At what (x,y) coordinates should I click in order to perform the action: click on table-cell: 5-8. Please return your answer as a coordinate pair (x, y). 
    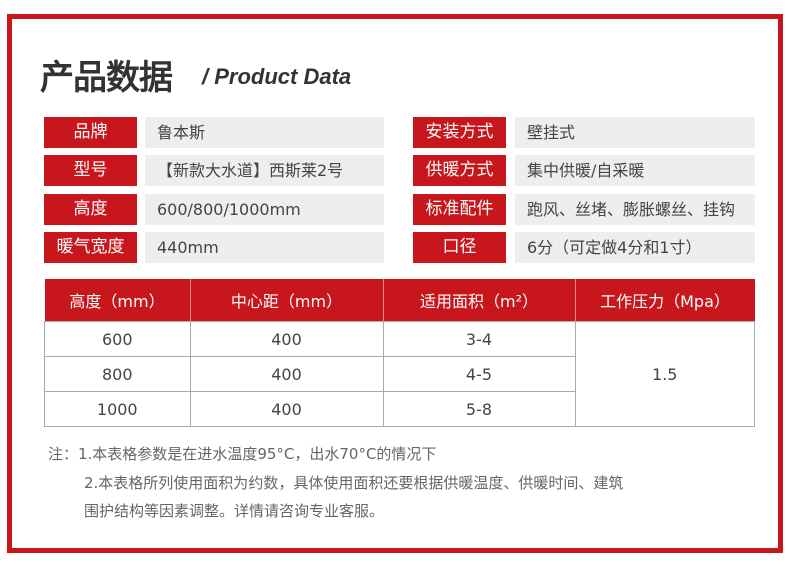
    Looking at the image, I should click on (479, 409).